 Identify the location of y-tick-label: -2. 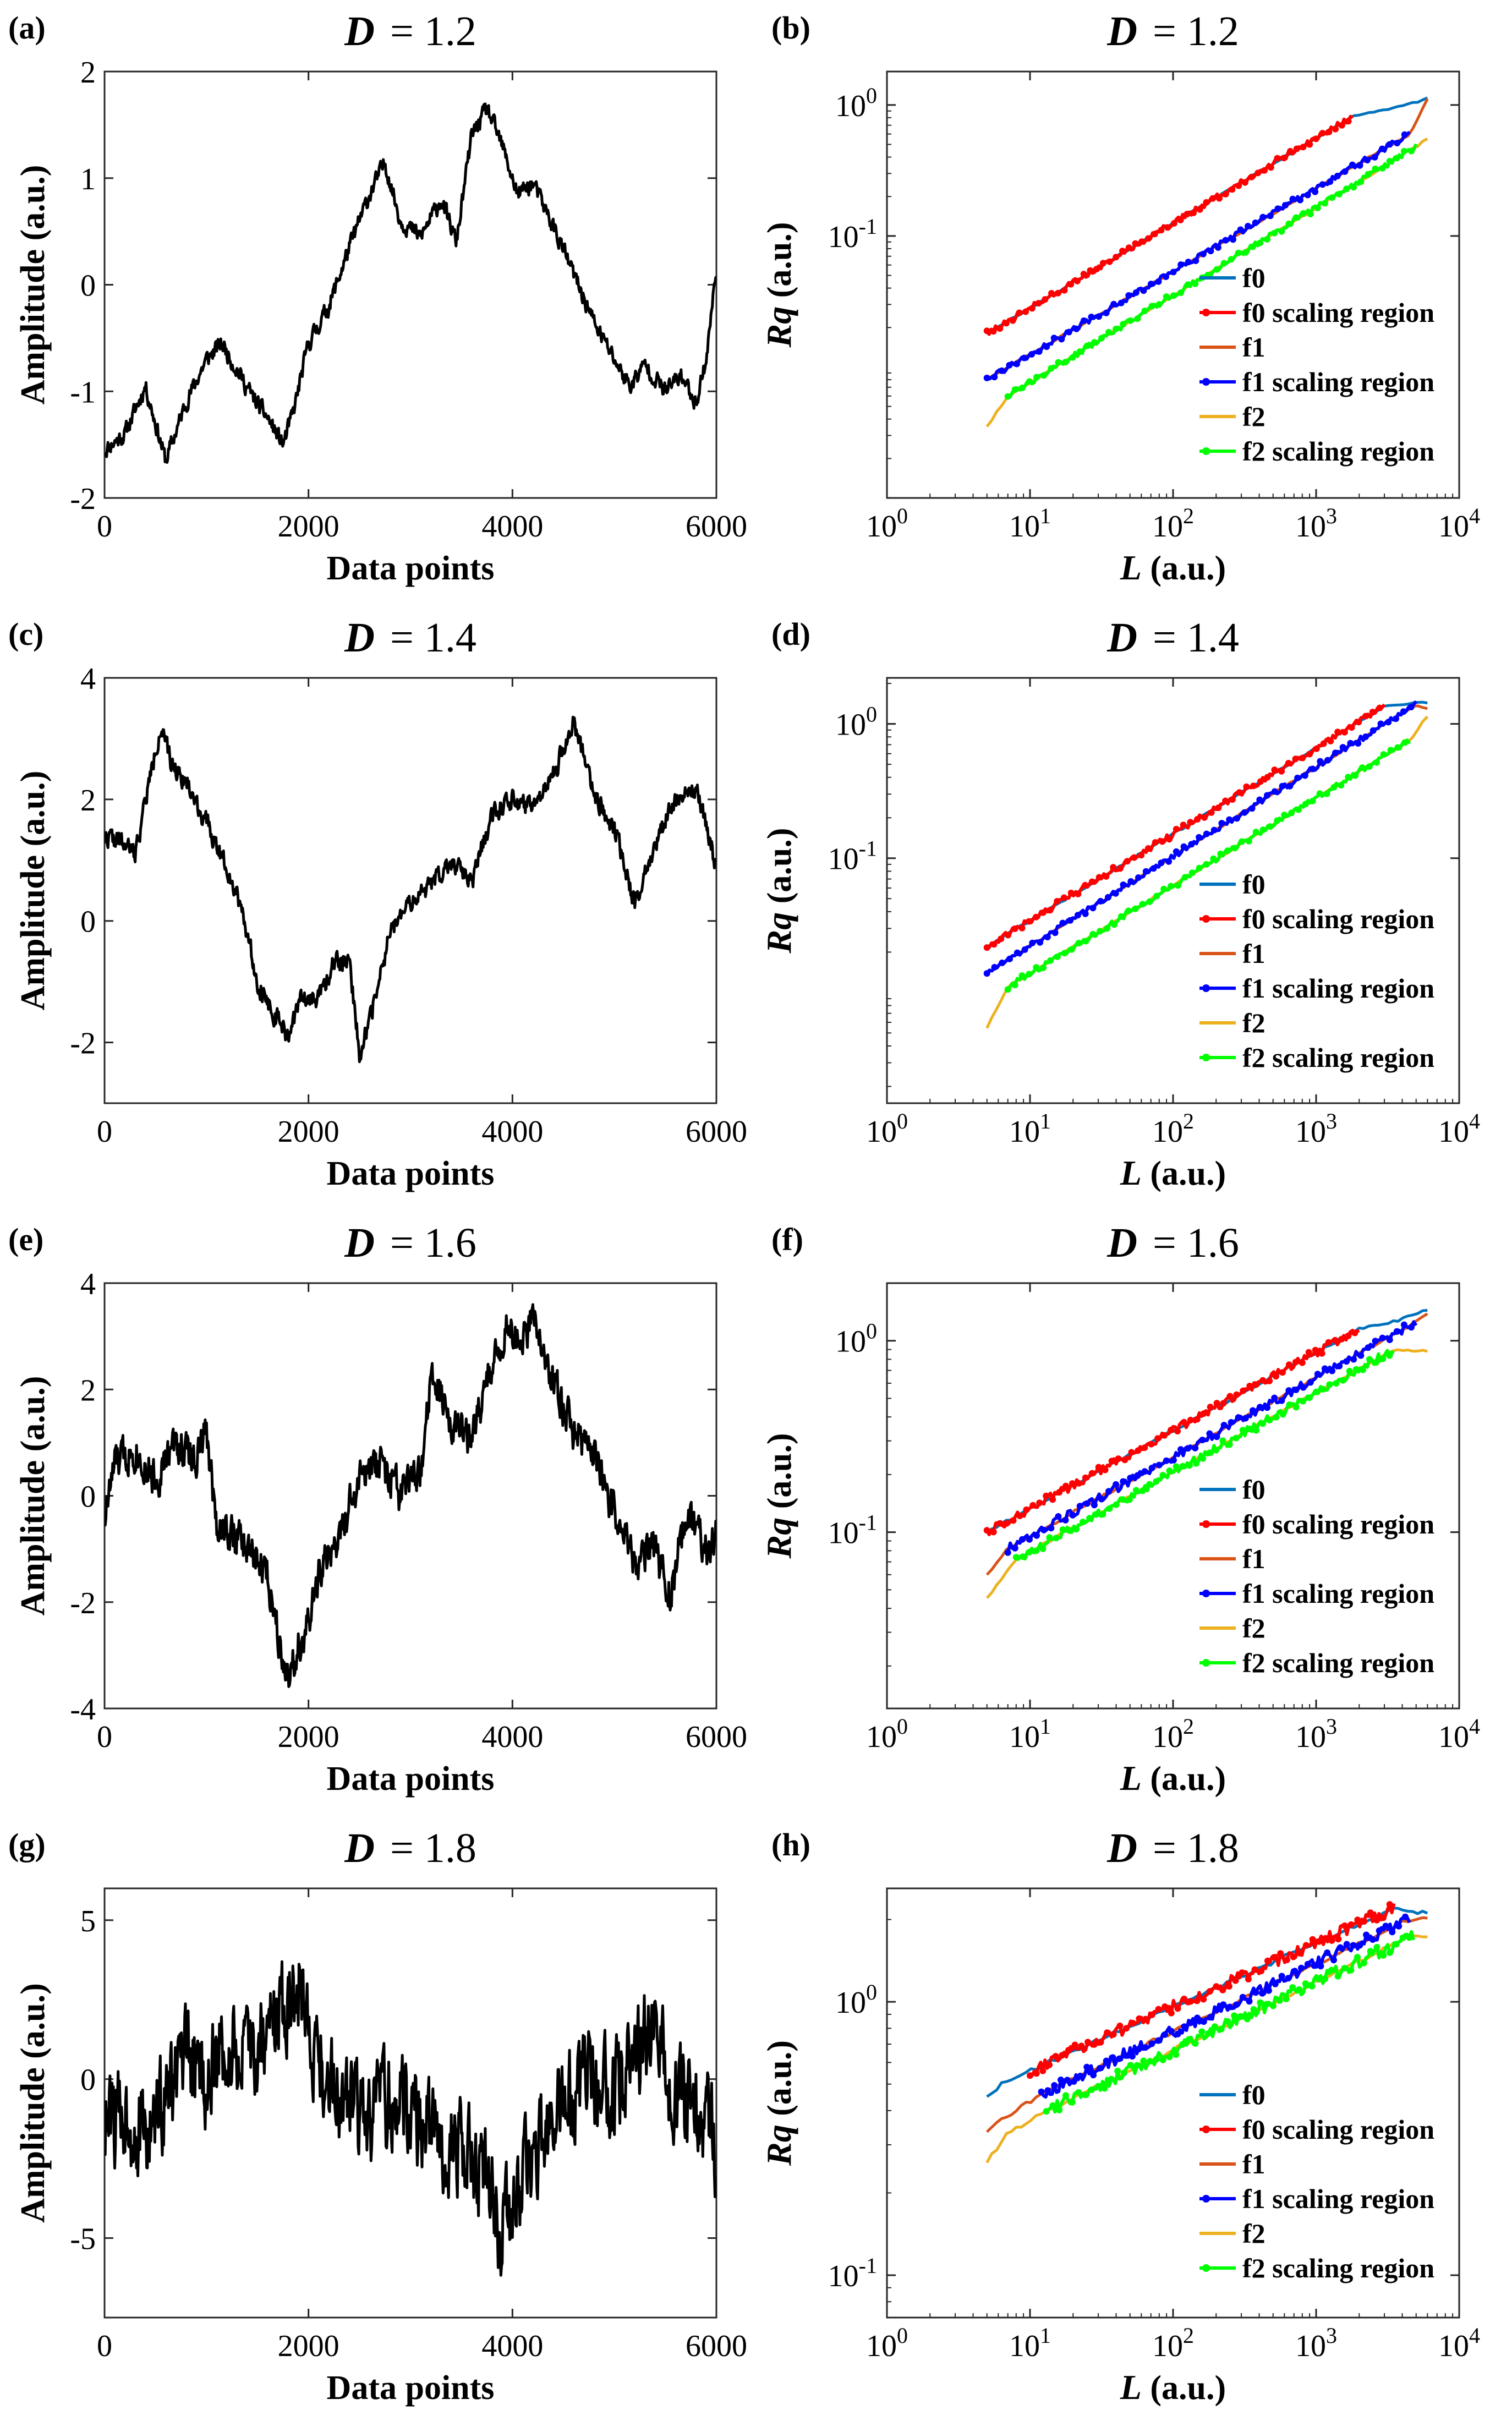
(83, 1044).